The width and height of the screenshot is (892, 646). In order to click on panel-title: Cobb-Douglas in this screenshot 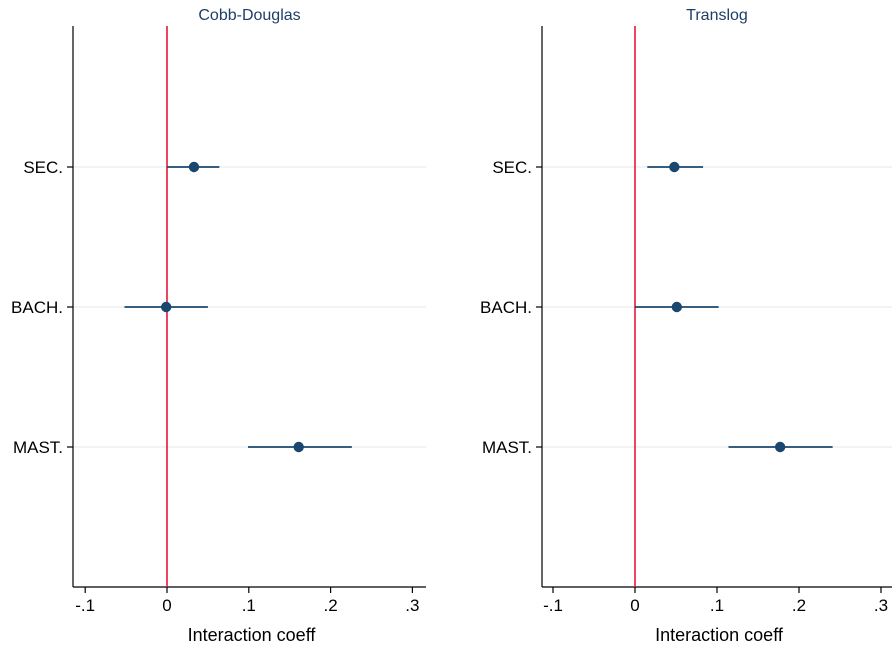, I will do `click(249, 15)`.